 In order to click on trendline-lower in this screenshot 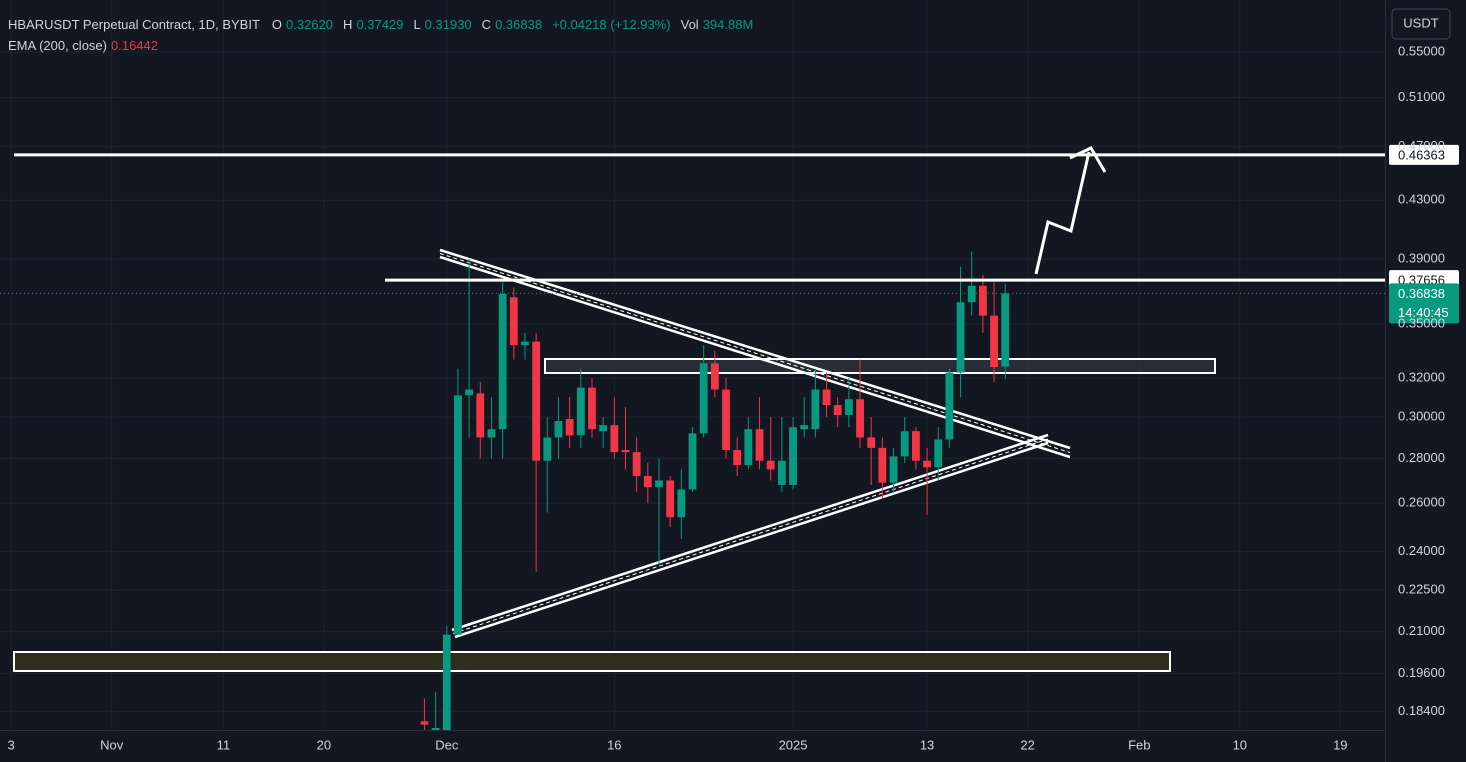, I will do `click(751, 540)`.